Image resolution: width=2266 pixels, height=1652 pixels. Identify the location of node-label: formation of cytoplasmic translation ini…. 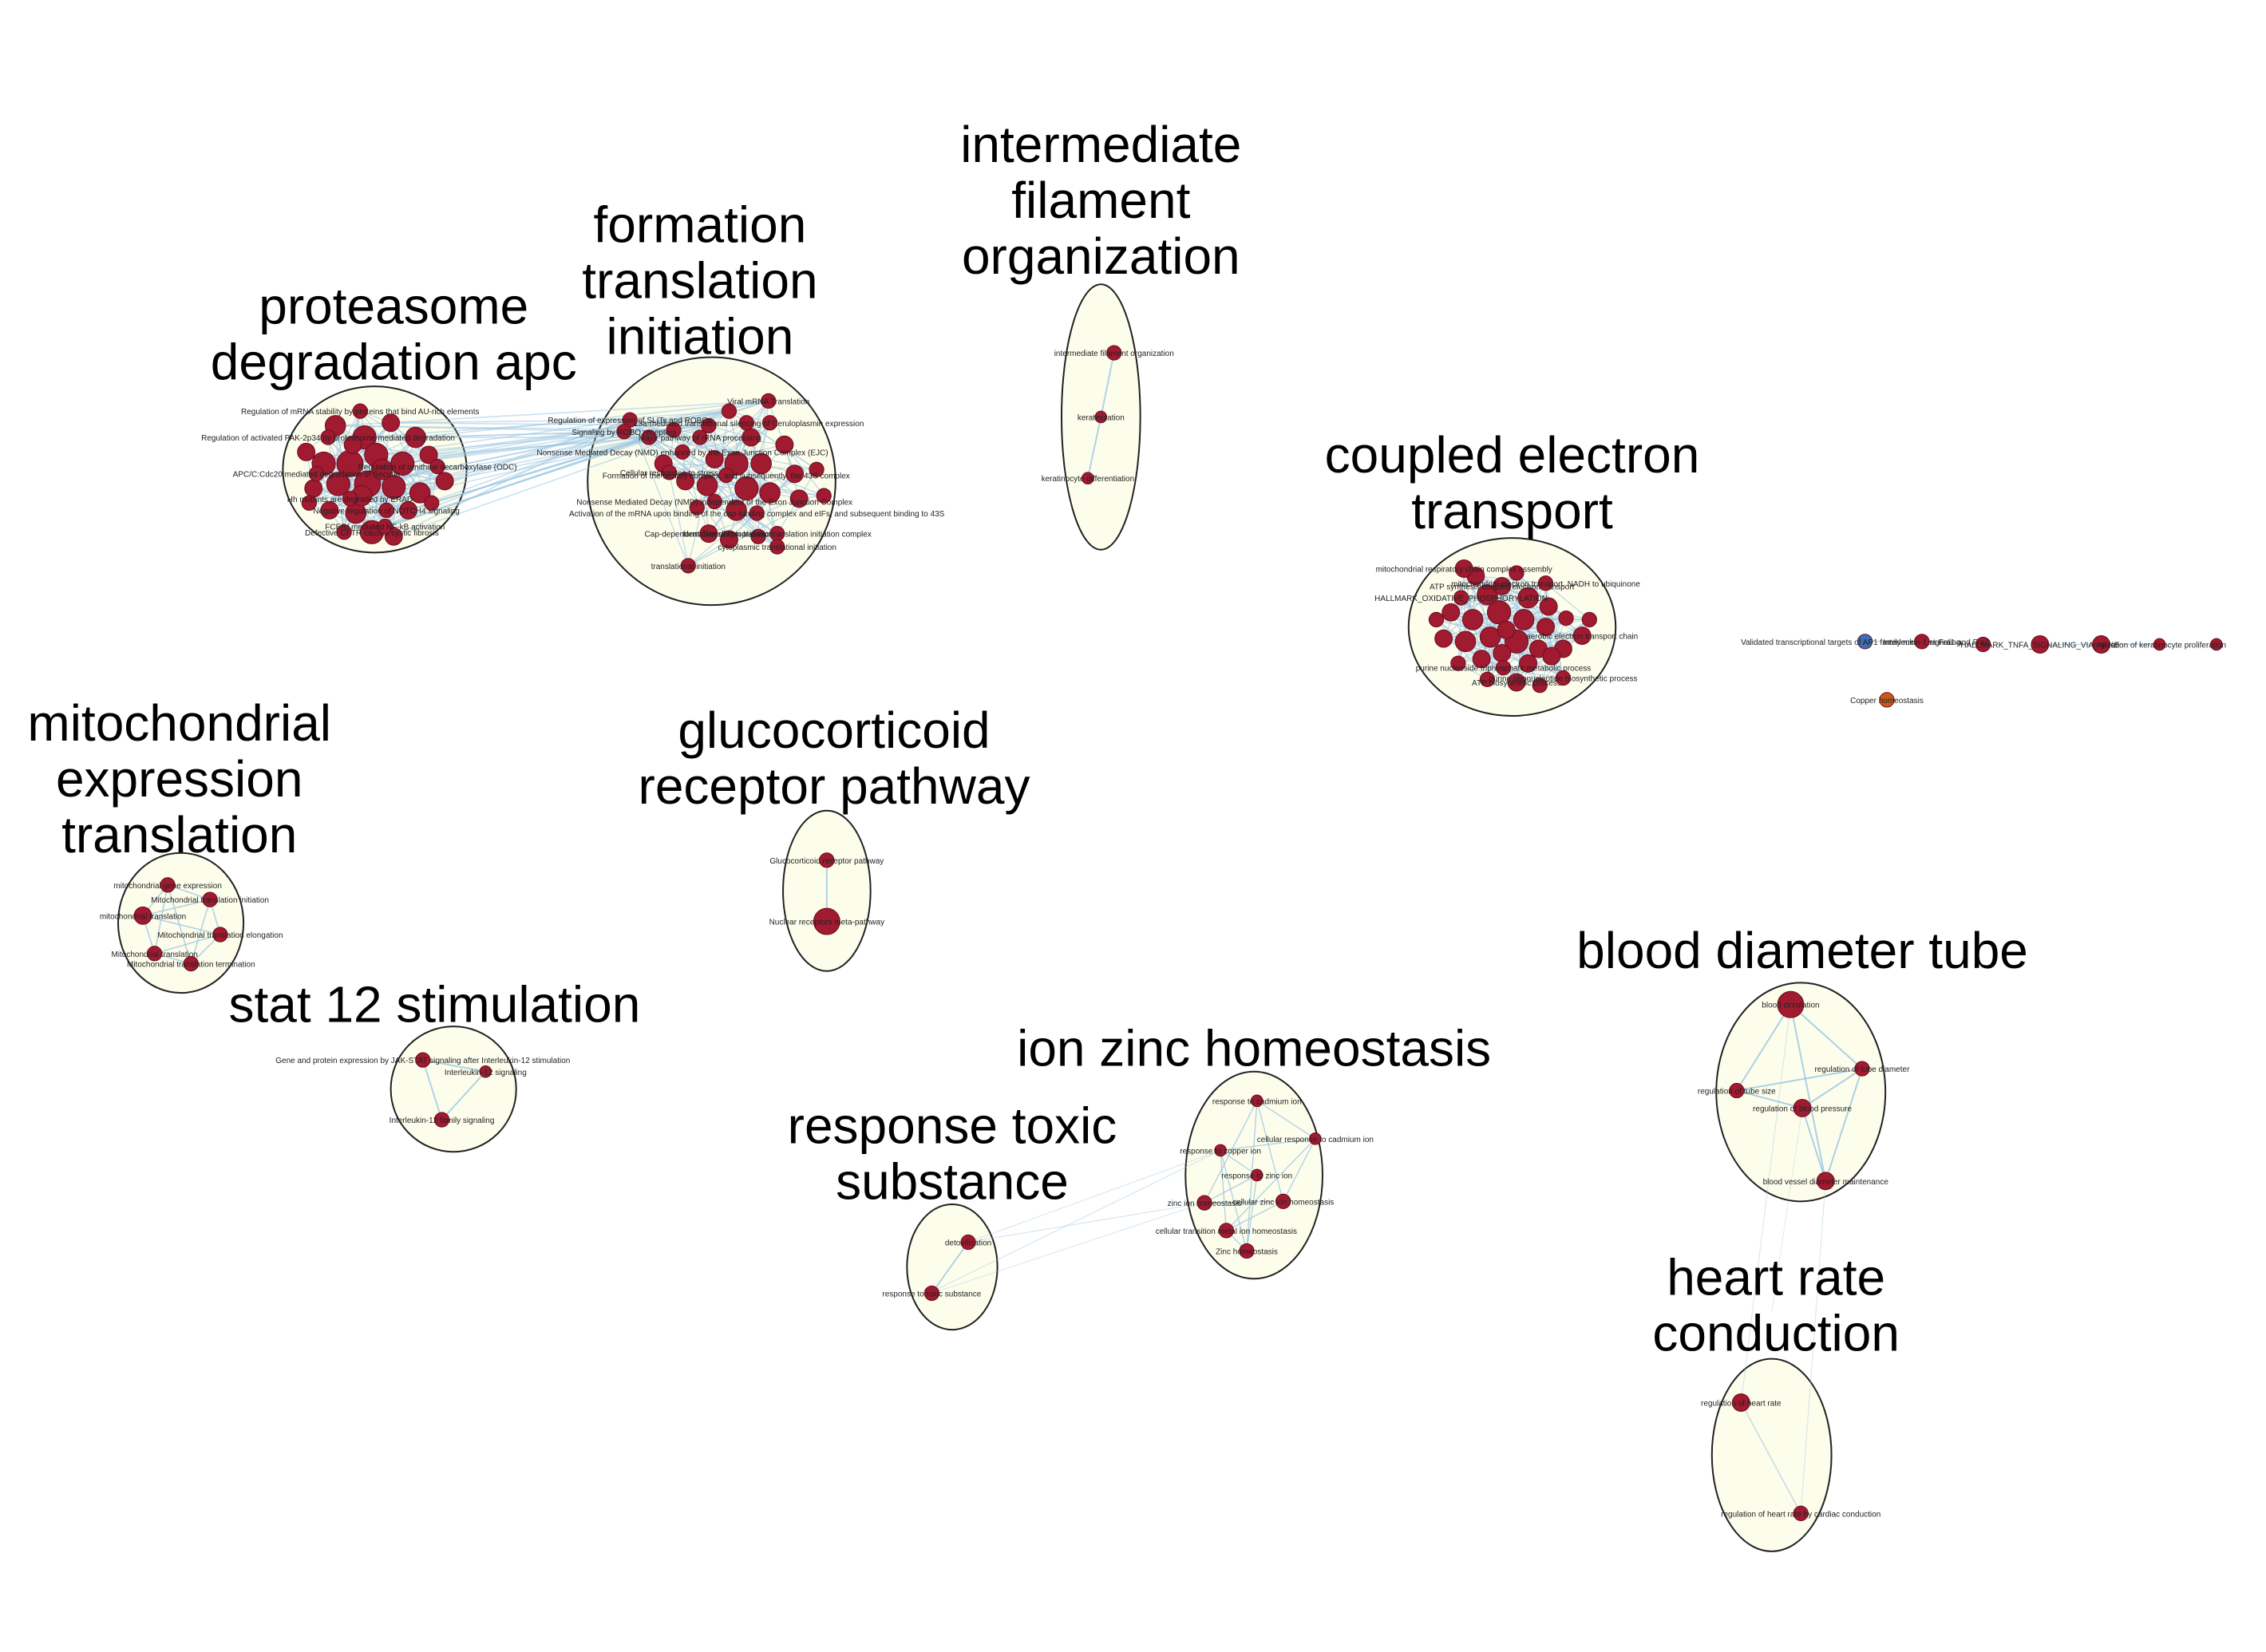
(778, 535).